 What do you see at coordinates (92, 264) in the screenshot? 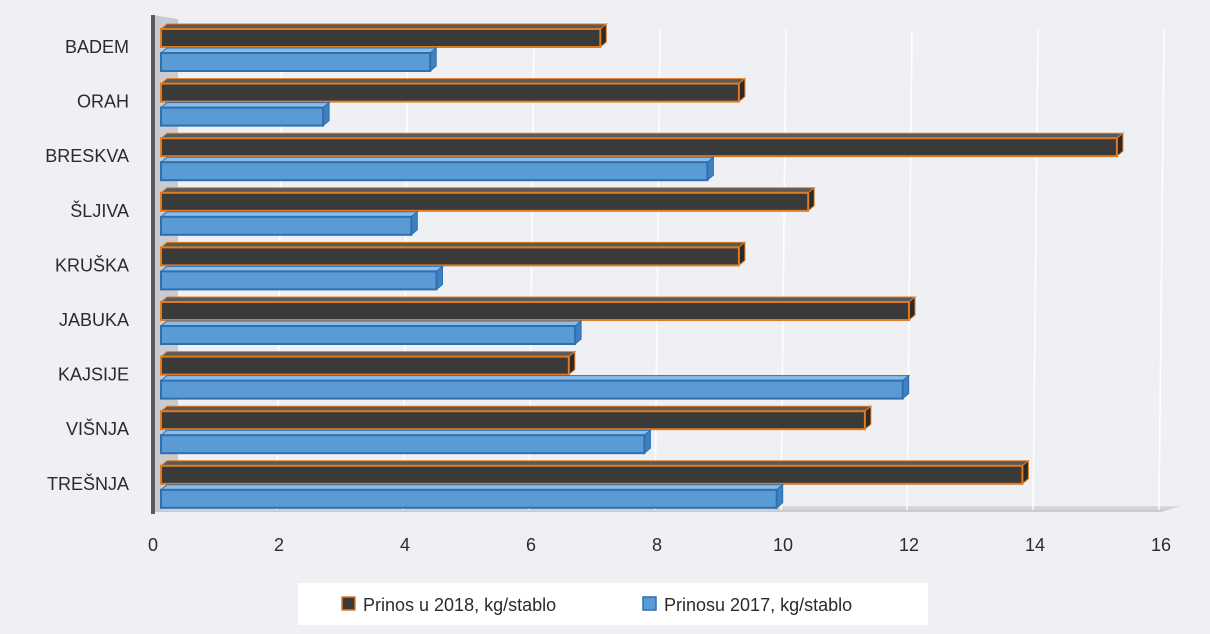
I see `category-label: KRUŠKA` at bounding box center [92, 264].